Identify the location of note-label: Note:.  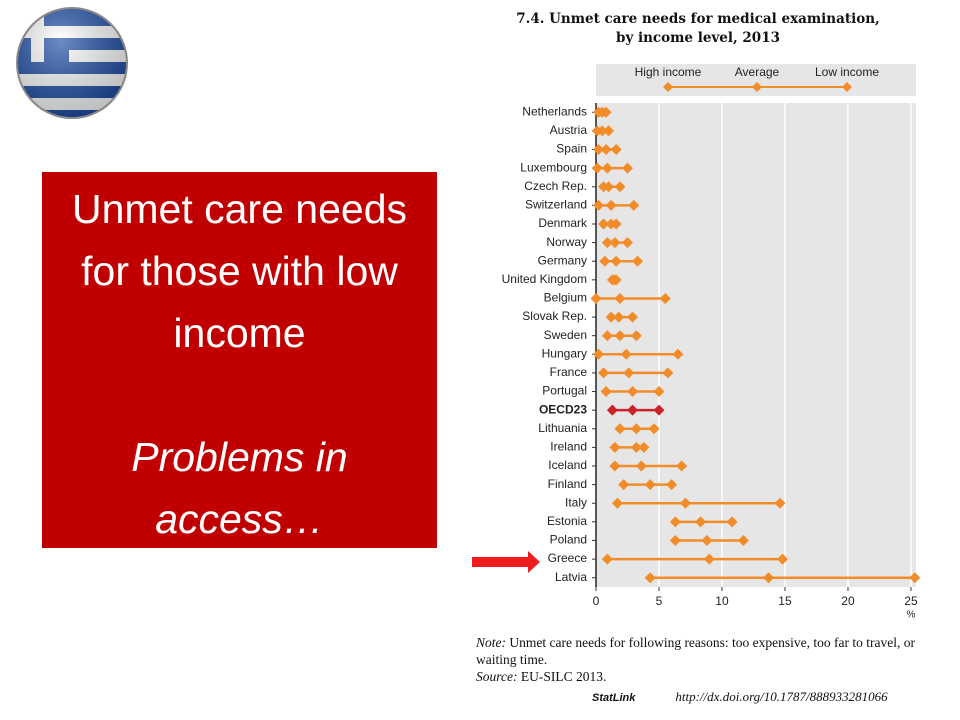
(491, 642).